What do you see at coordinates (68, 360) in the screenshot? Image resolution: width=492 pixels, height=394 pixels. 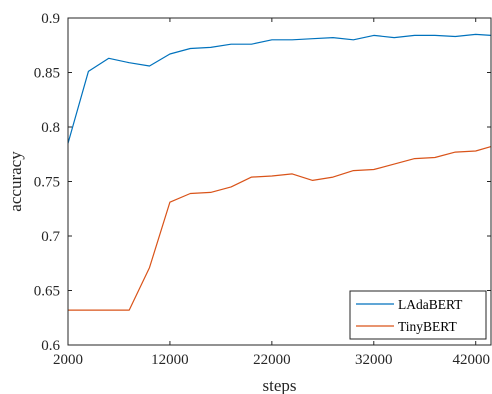 I see `x-tick-label: 2000` at bounding box center [68, 360].